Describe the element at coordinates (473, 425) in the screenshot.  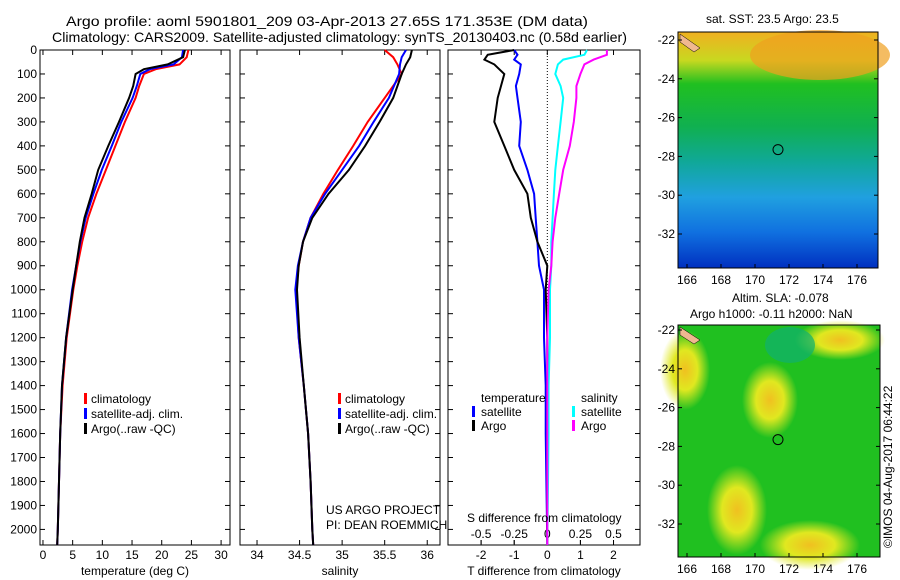
I see `legend-swatch-t-argo` at that location.